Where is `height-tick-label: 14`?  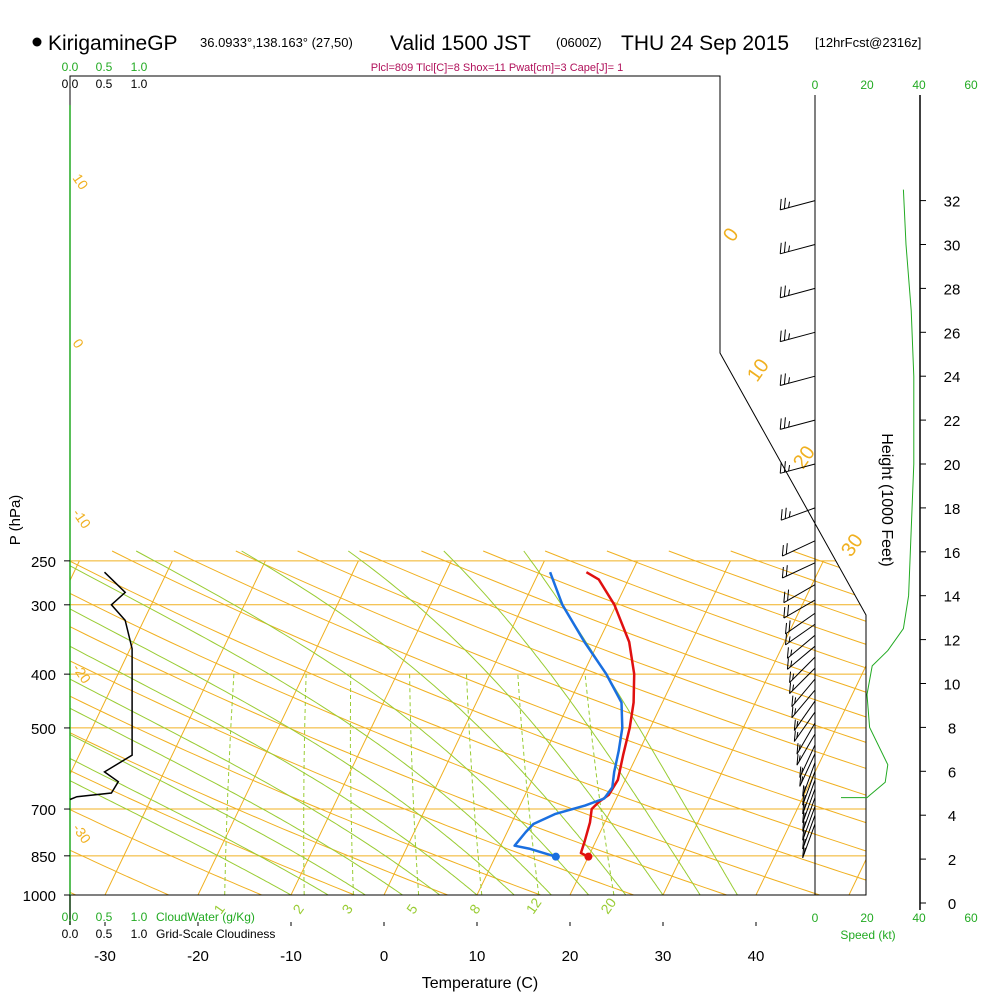
height-tick-label: 14 is located at coordinates (952, 597).